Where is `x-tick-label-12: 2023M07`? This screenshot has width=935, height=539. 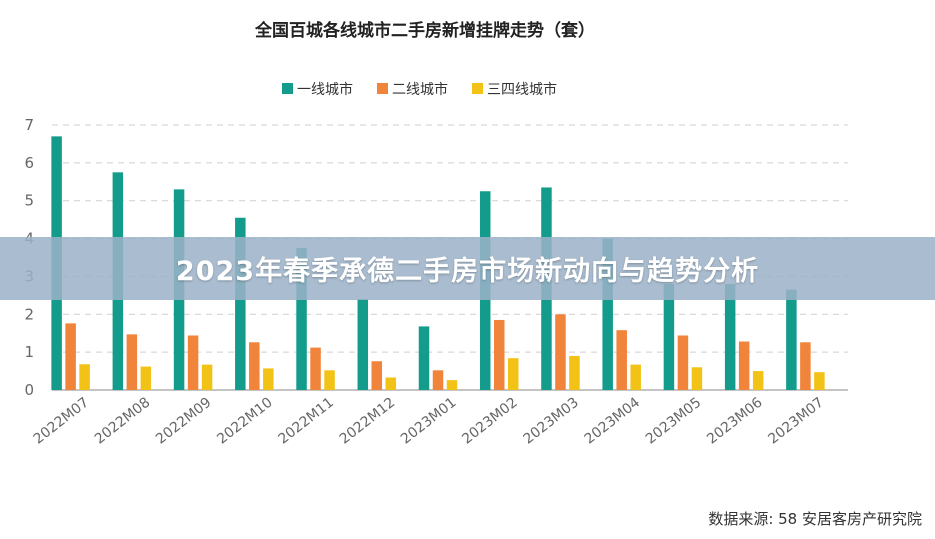 x-tick-label-12: 2023M07 is located at coordinates (795, 421).